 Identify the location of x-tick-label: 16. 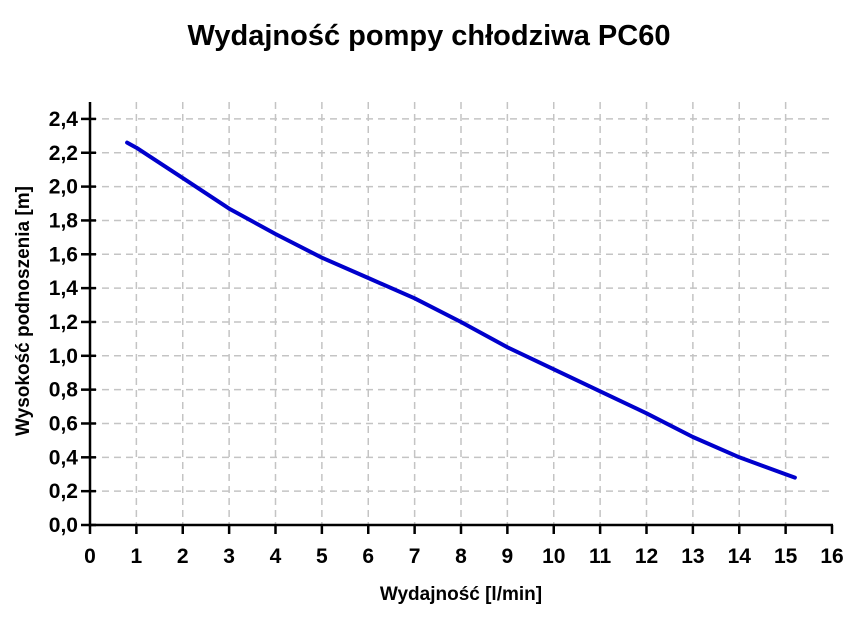
(831, 556).